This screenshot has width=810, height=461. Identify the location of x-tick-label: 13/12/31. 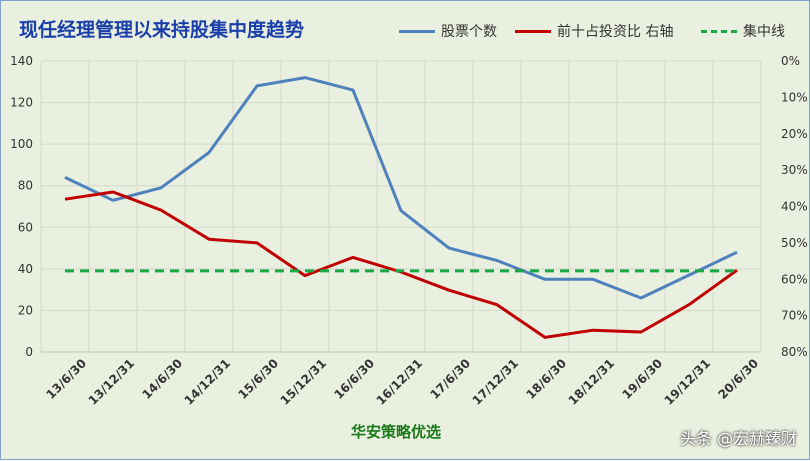
(112, 382).